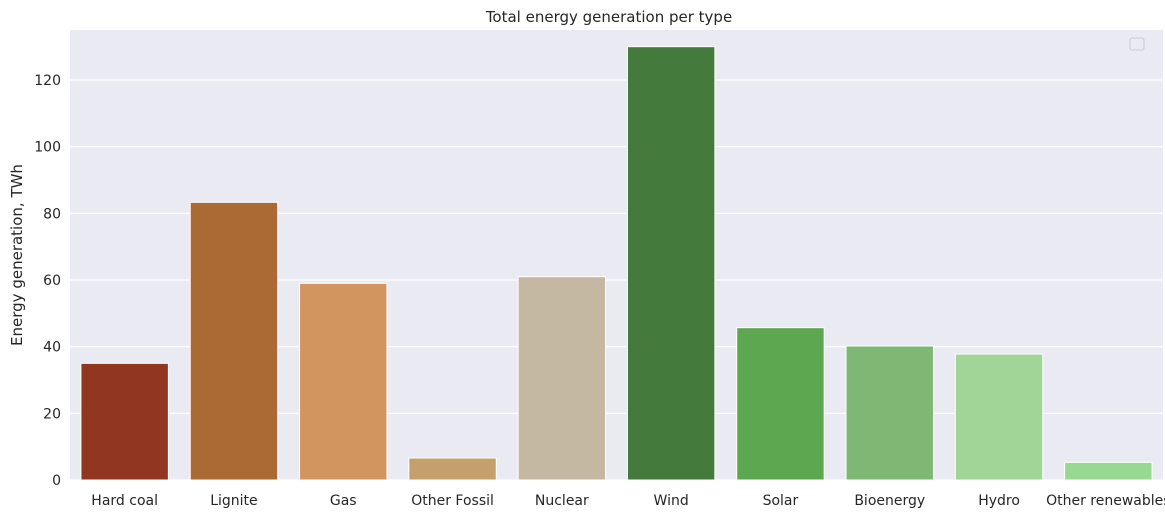  I want to click on x-tick-label: Bioenergy, so click(889, 501).